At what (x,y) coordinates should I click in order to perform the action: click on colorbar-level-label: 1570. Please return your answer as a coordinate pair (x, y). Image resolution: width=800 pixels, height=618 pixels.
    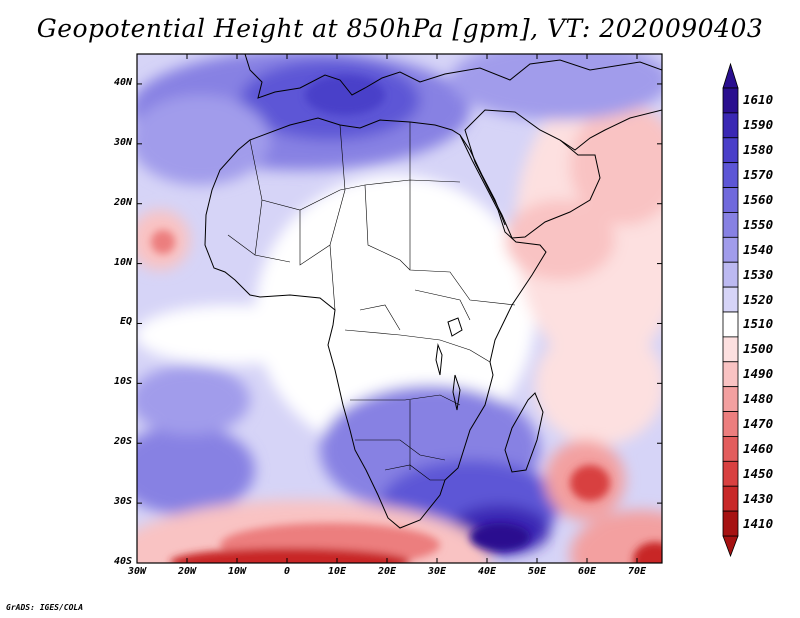
    Looking at the image, I should click on (758, 175).